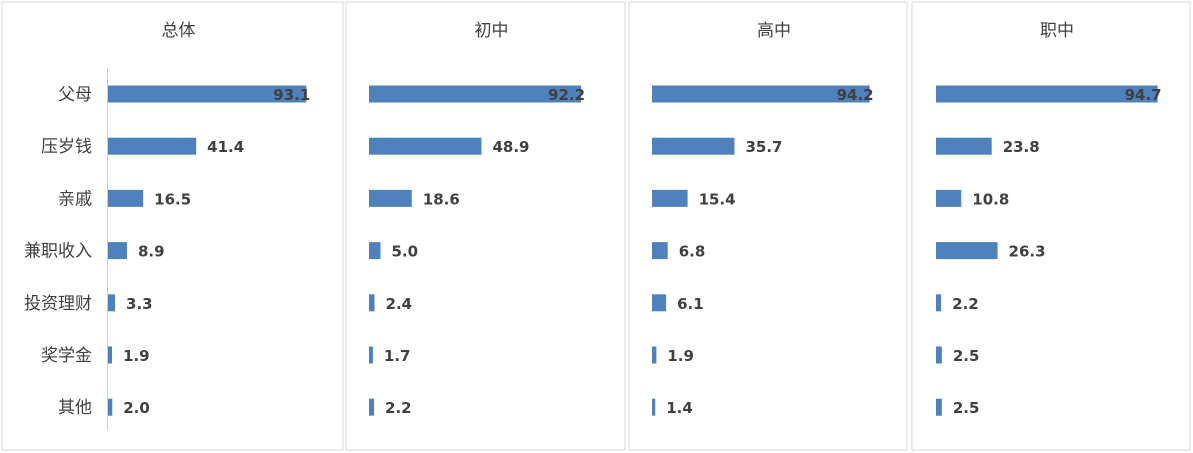 This screenshot has width=1193, height=453. I want to click on data-label-0-6: 2.0, so click(136, 408).